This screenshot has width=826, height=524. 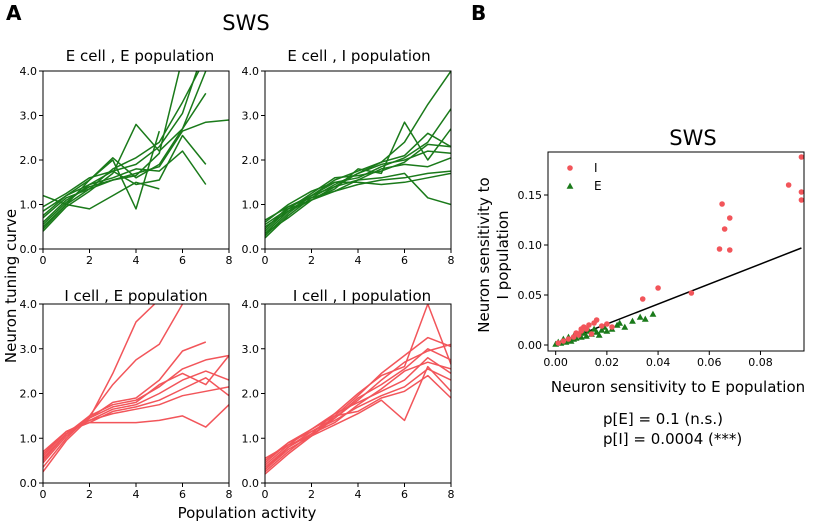 I want to click on ytick-label-ee-4: 4.0, so click(x=29, y=71).